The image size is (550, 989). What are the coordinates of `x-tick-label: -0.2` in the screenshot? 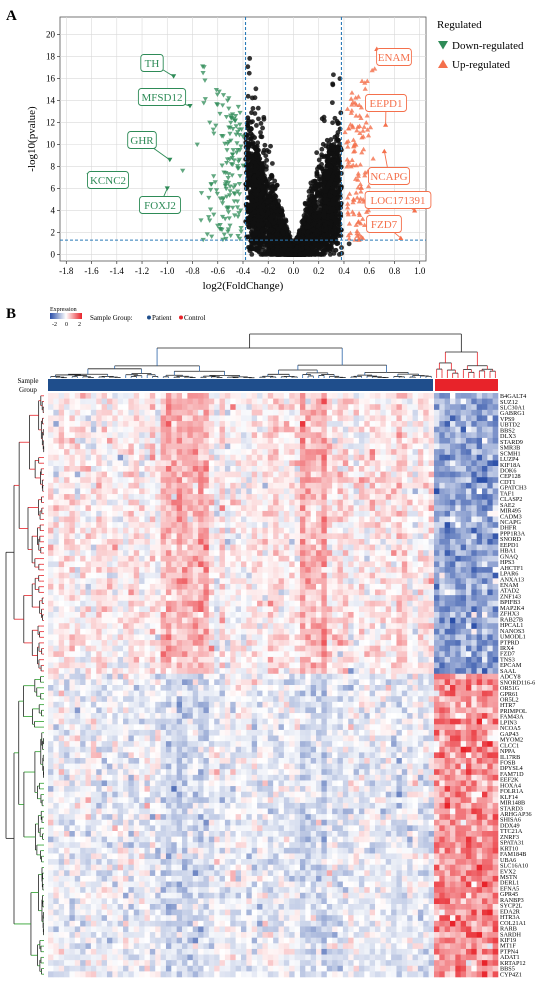 It's located at (268, 271).